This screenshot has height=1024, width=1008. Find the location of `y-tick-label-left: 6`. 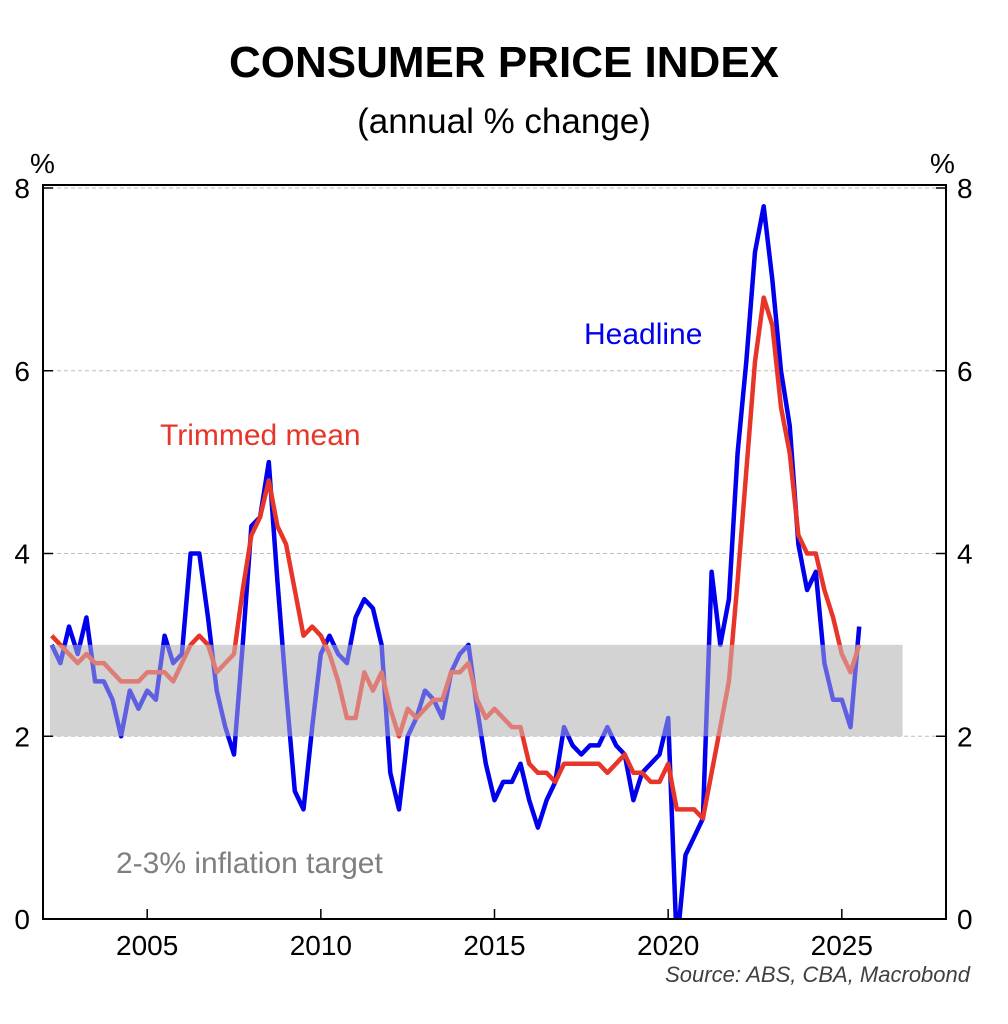

y-tick-label-left: 6 is located at coordinates (22, 371).